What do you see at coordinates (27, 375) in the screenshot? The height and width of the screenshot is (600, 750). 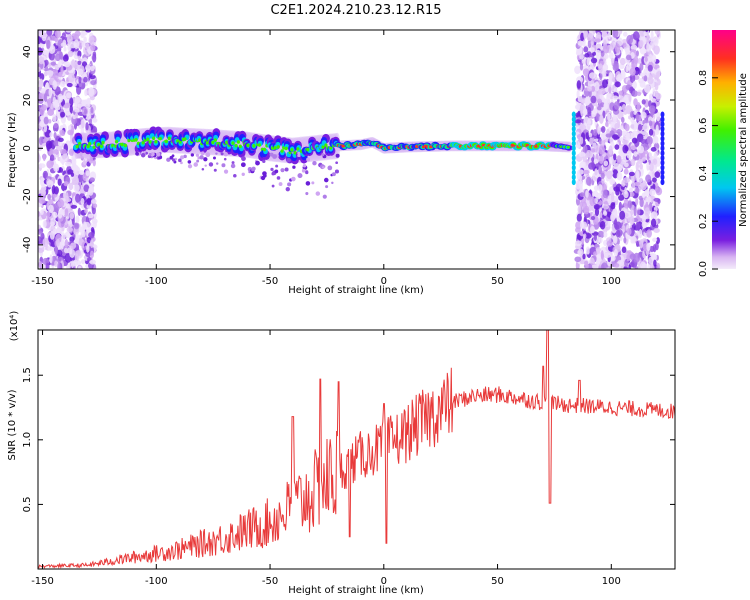 I see `y-tick-label: 1.5` at bounding box center [27, 375].